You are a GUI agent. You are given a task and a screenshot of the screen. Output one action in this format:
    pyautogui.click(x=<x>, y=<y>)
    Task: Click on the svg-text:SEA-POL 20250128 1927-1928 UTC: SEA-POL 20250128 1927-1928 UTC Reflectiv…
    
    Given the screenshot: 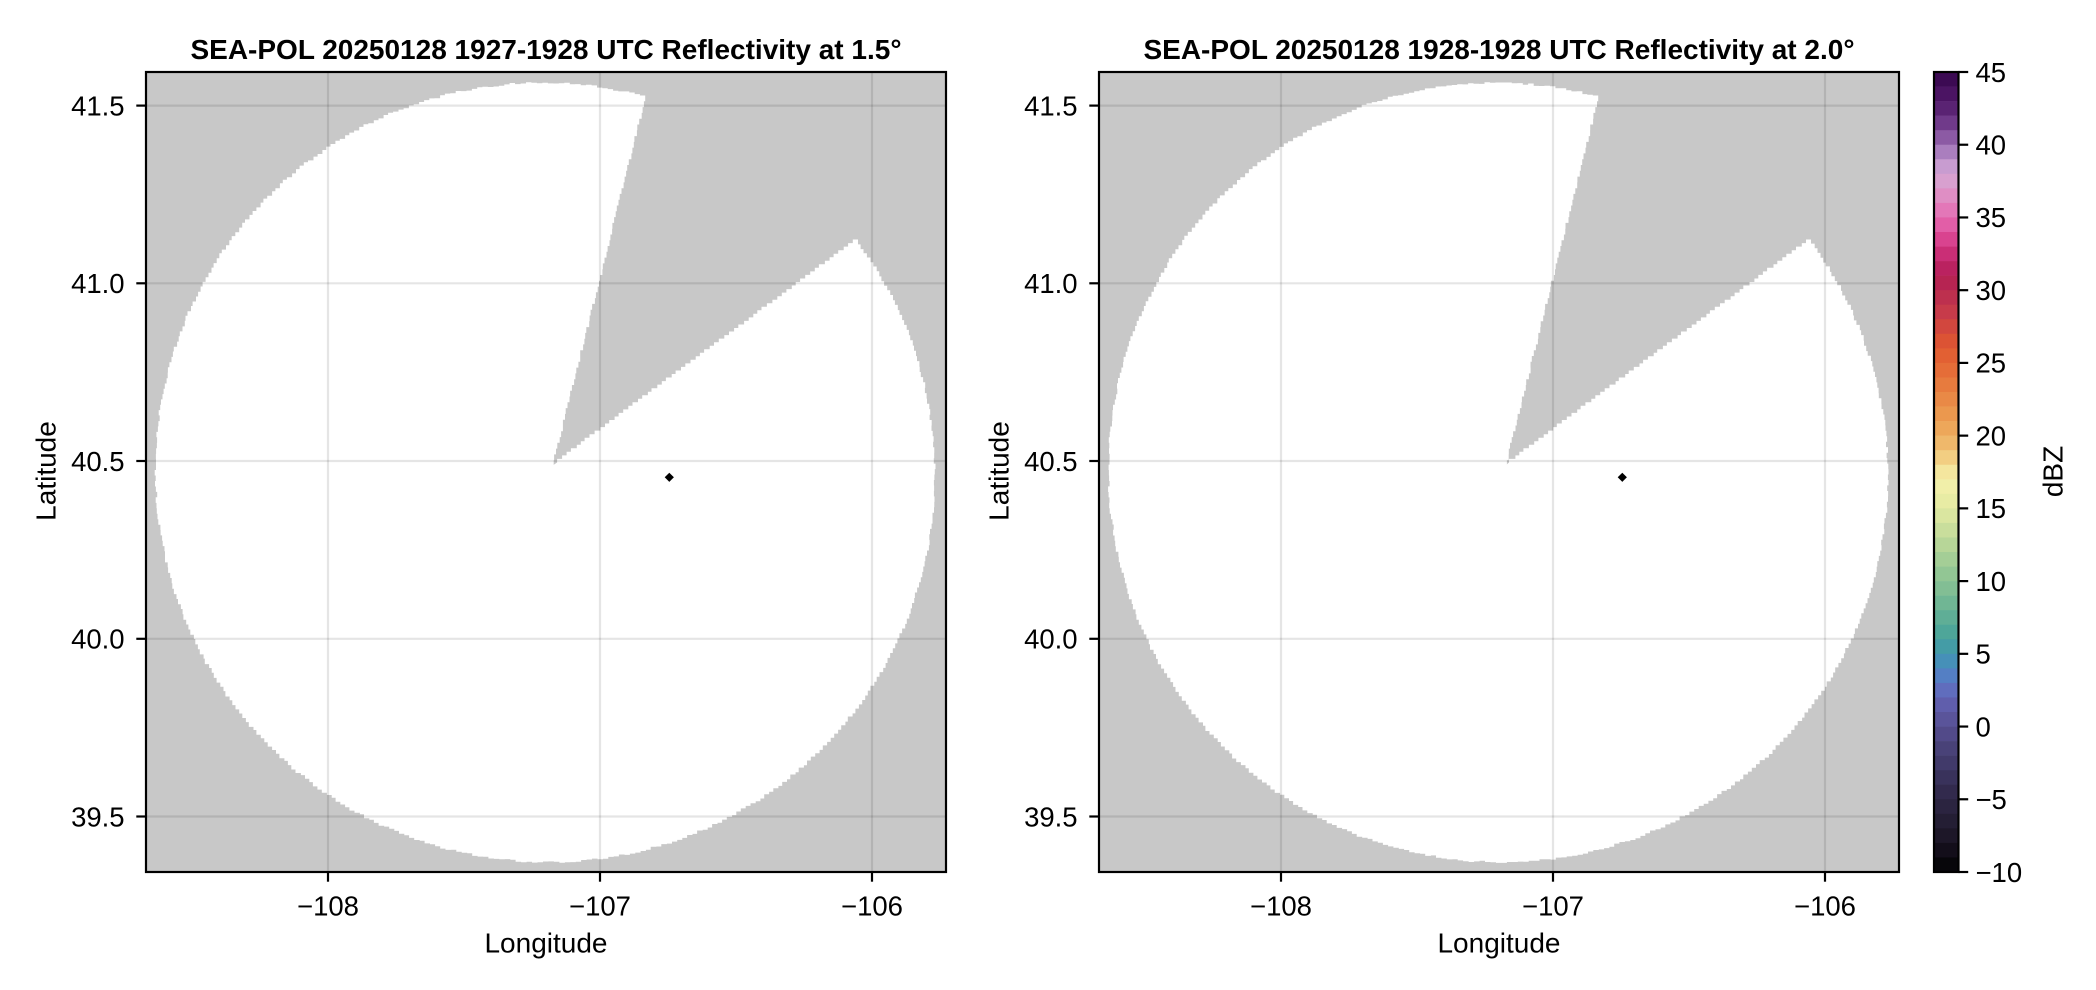 What is the action you would take?
    pyautogui.click(x=545, y=49)
    